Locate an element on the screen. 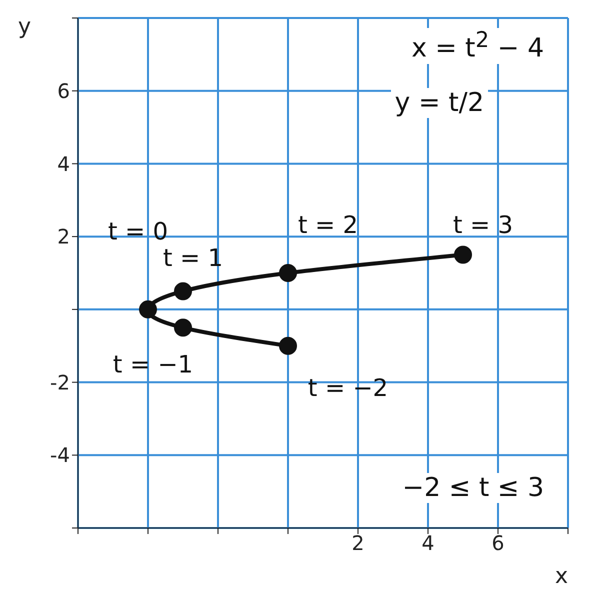  x-axis-title: x is located at coordinates (561, 576).